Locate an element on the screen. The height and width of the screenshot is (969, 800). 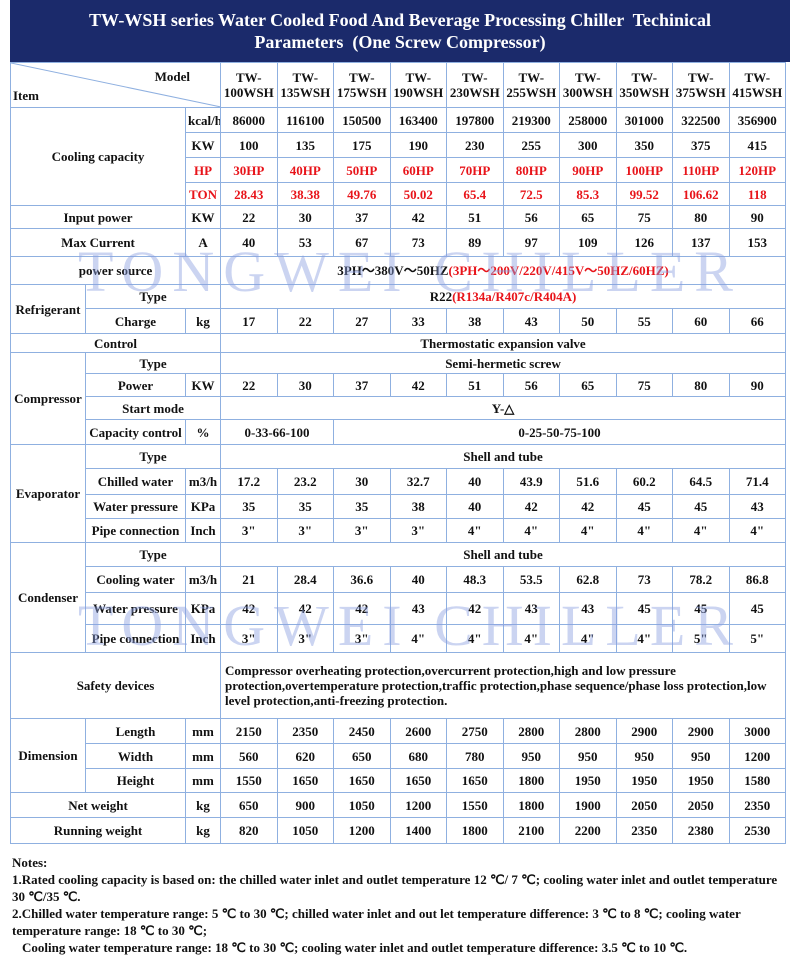
value-cell: 415 is located at coordinates (757, 145).